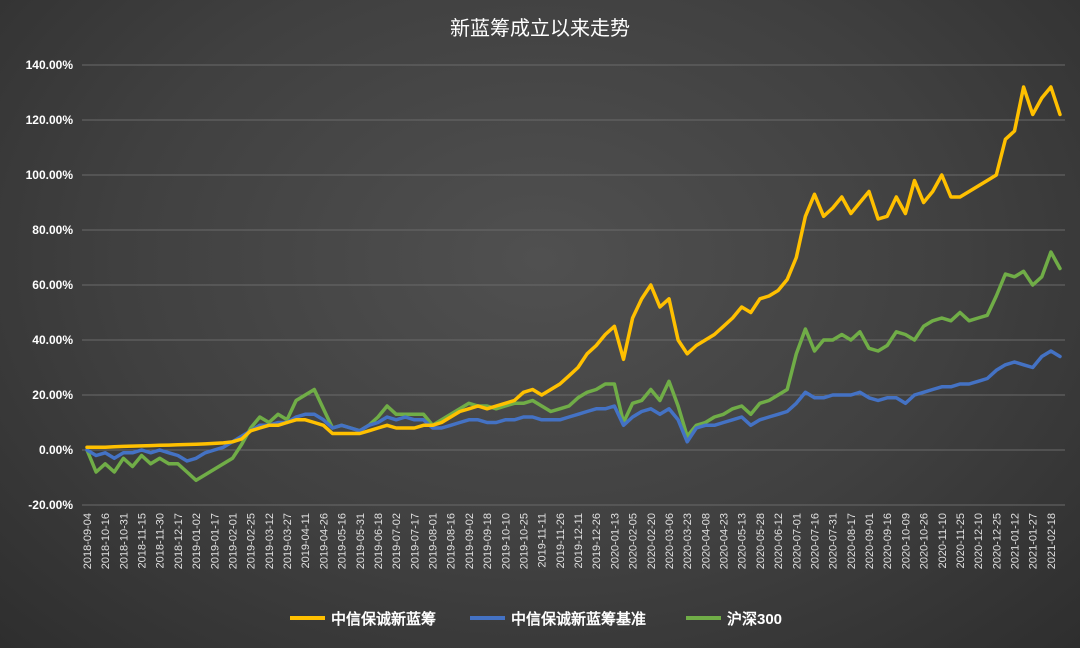 This screenshot has width=1080, height=648. I want to click on y-tick-label: 40.00%, so click(52, 340).